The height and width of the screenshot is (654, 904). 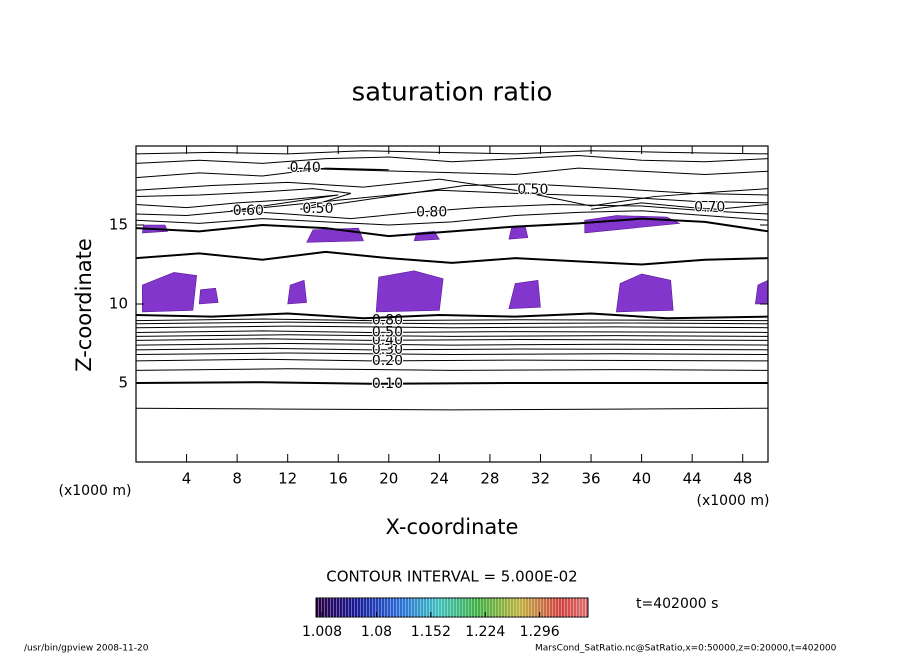 What do you see at coordinates (439, 479) in the screenshot?
I see `x-tick-label: 24` at bounding box center [439, 479].